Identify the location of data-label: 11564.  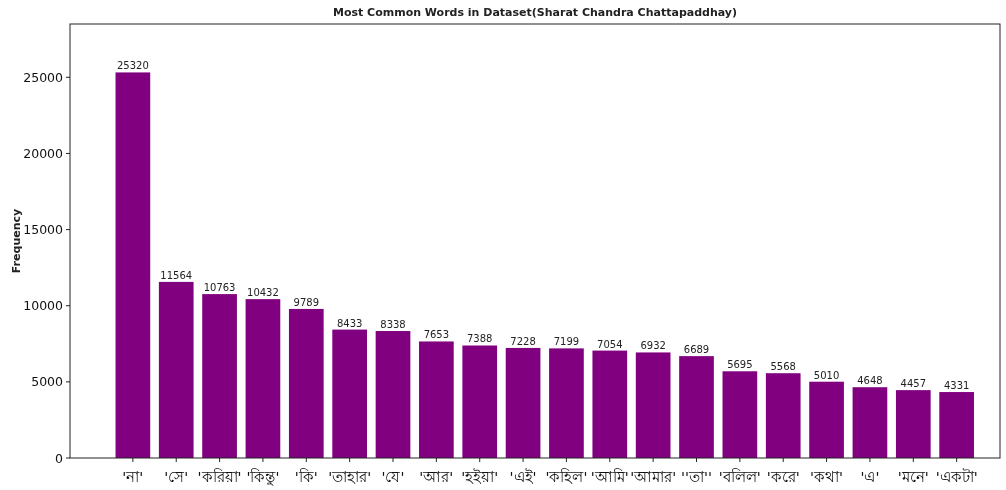
(176, 275).